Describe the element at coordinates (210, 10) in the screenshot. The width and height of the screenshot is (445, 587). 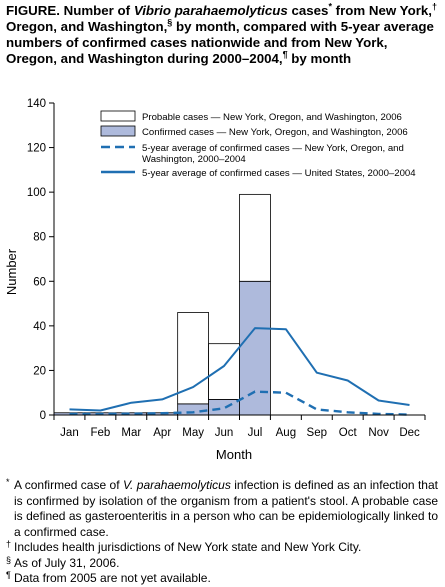
I see `title-organism: Vibrio parahaemolyticus` at that location.